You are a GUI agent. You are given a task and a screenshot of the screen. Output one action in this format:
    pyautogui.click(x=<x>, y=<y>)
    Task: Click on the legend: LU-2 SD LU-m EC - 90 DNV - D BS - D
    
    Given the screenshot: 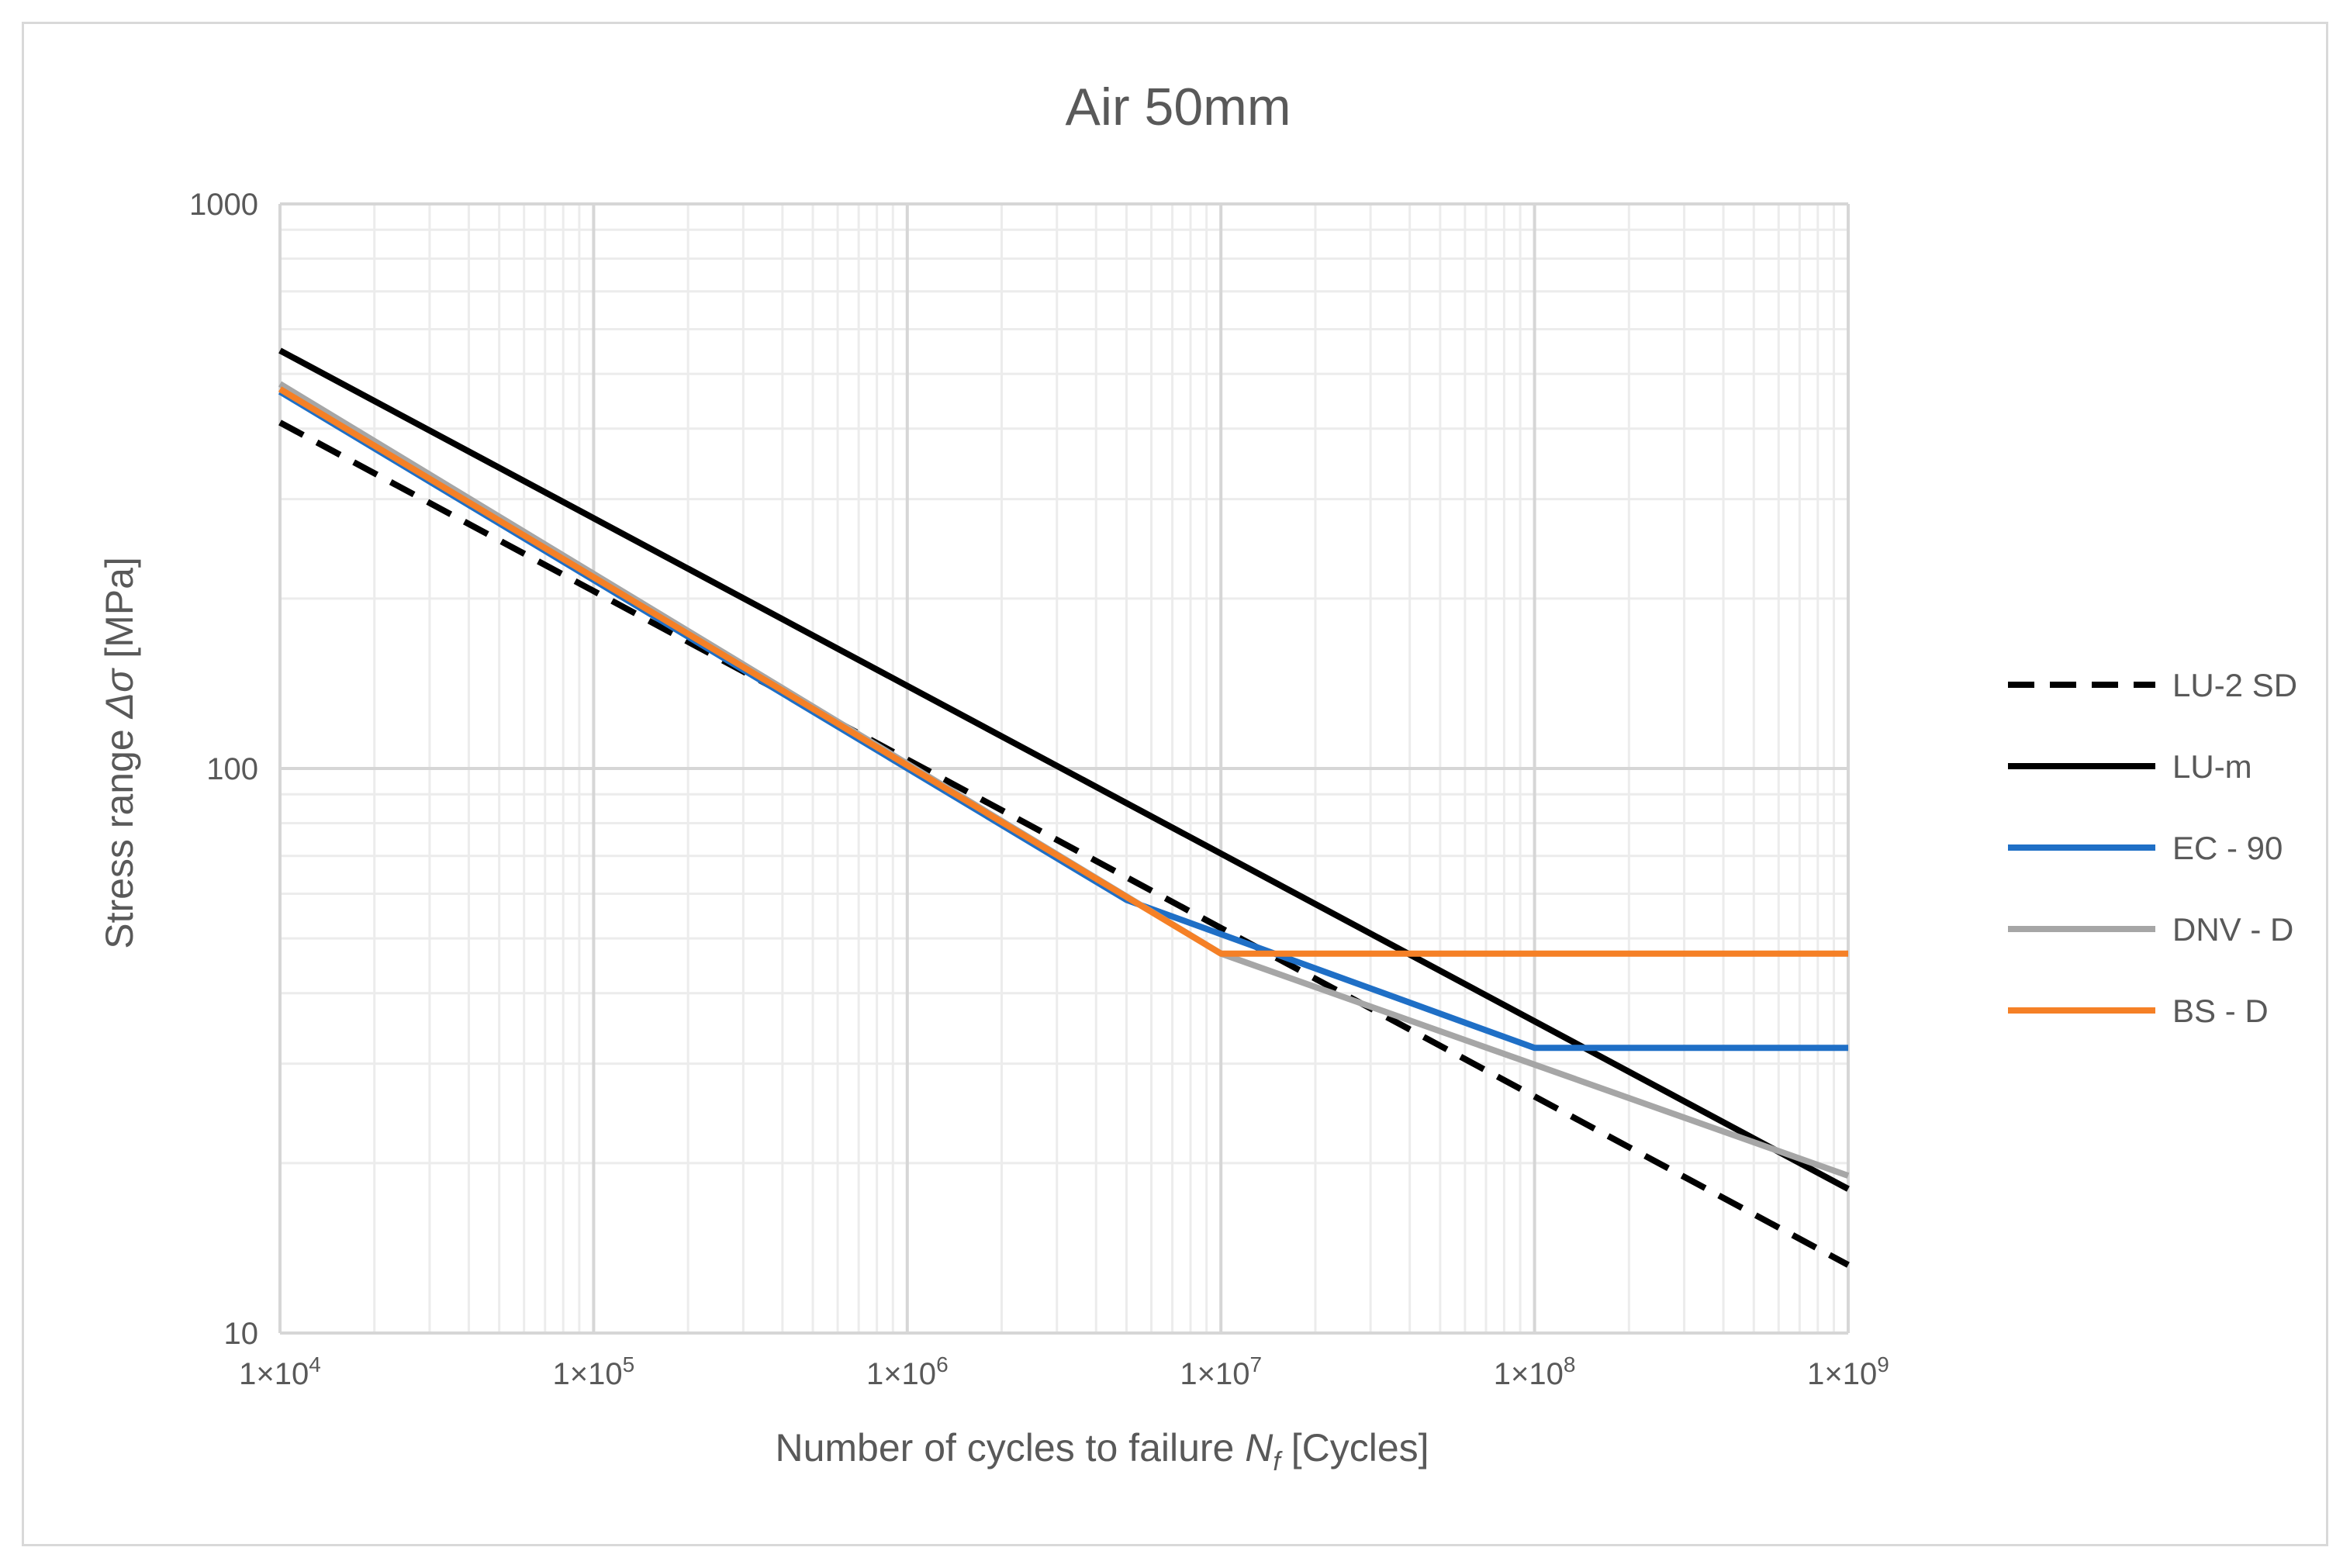 What is the action you would take?
    pyautogui.click(x=2152, y=848)
    